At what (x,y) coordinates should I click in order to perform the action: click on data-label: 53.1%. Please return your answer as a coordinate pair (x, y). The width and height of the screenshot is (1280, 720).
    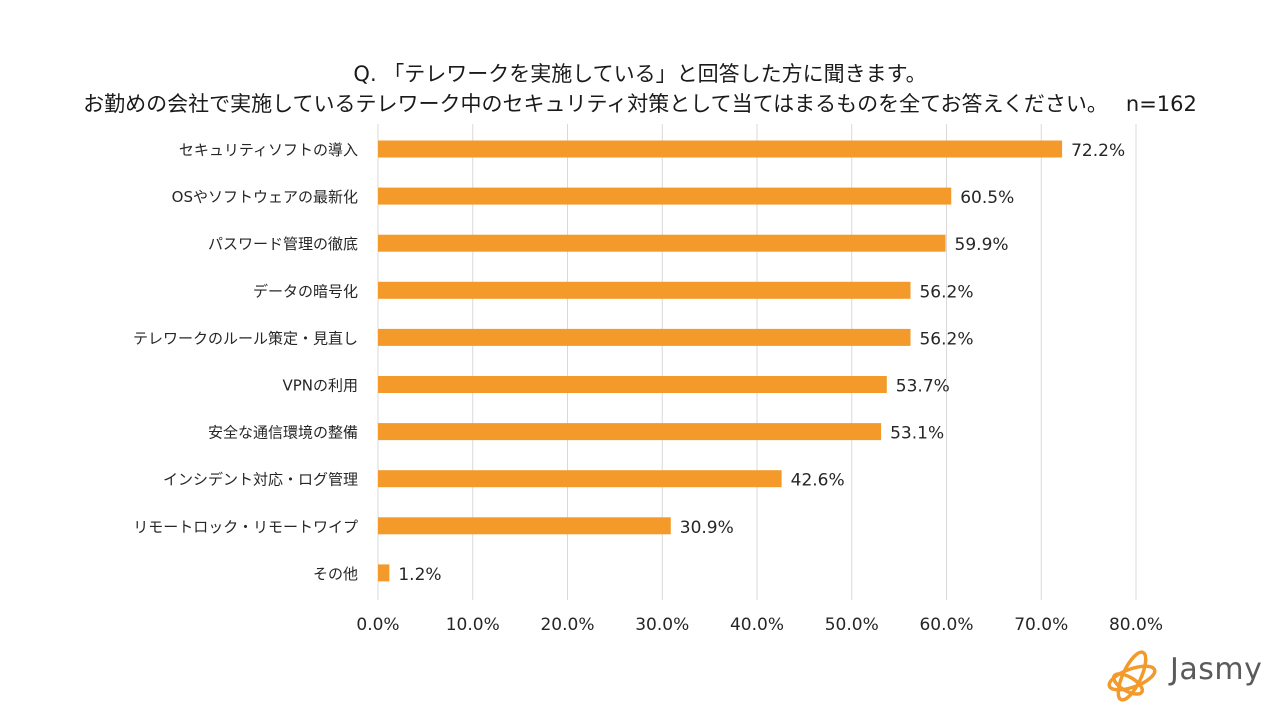
    Looking at the image, I should click on (917, 434).